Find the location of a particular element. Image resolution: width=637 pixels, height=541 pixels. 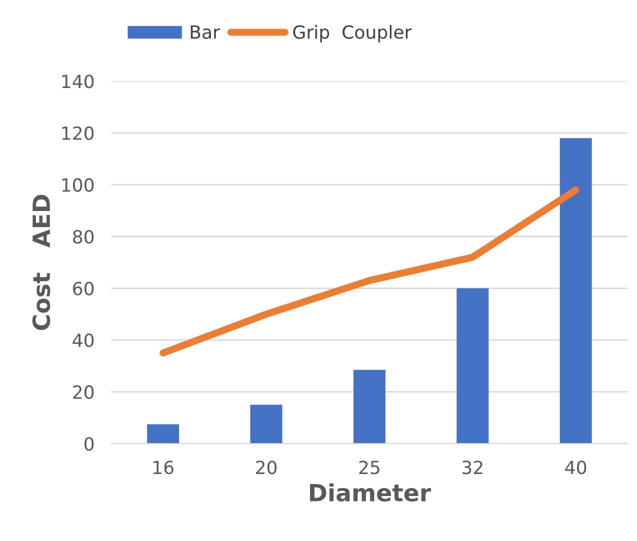

y-axis-title: Cost AED is located at coordinates (41, 262).